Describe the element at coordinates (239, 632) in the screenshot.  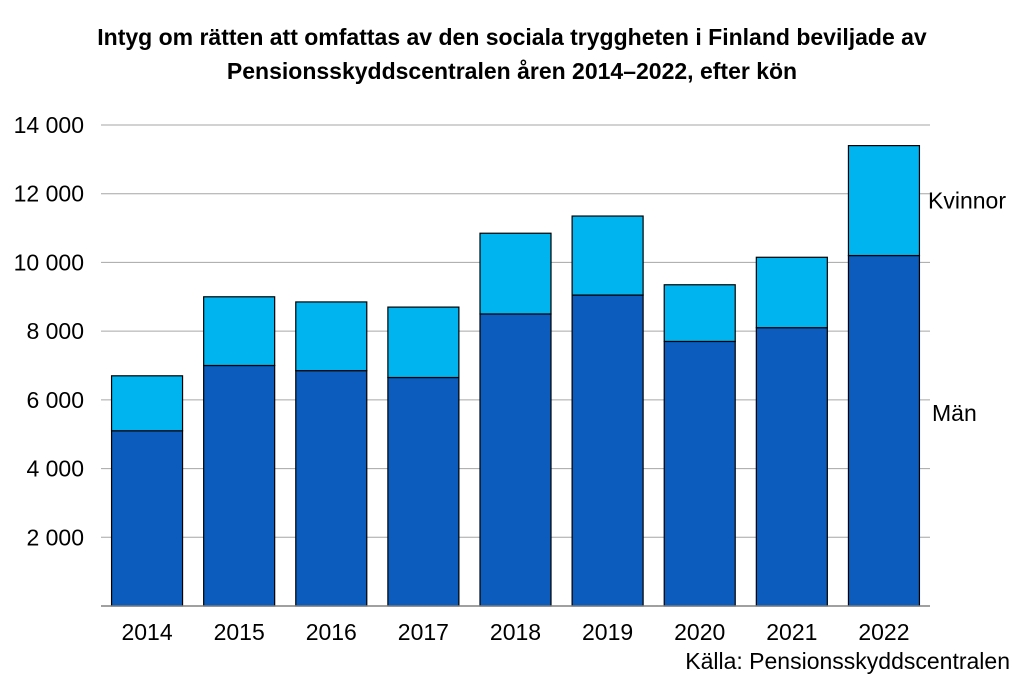
I see `x-tick-label: 2015` at that location.